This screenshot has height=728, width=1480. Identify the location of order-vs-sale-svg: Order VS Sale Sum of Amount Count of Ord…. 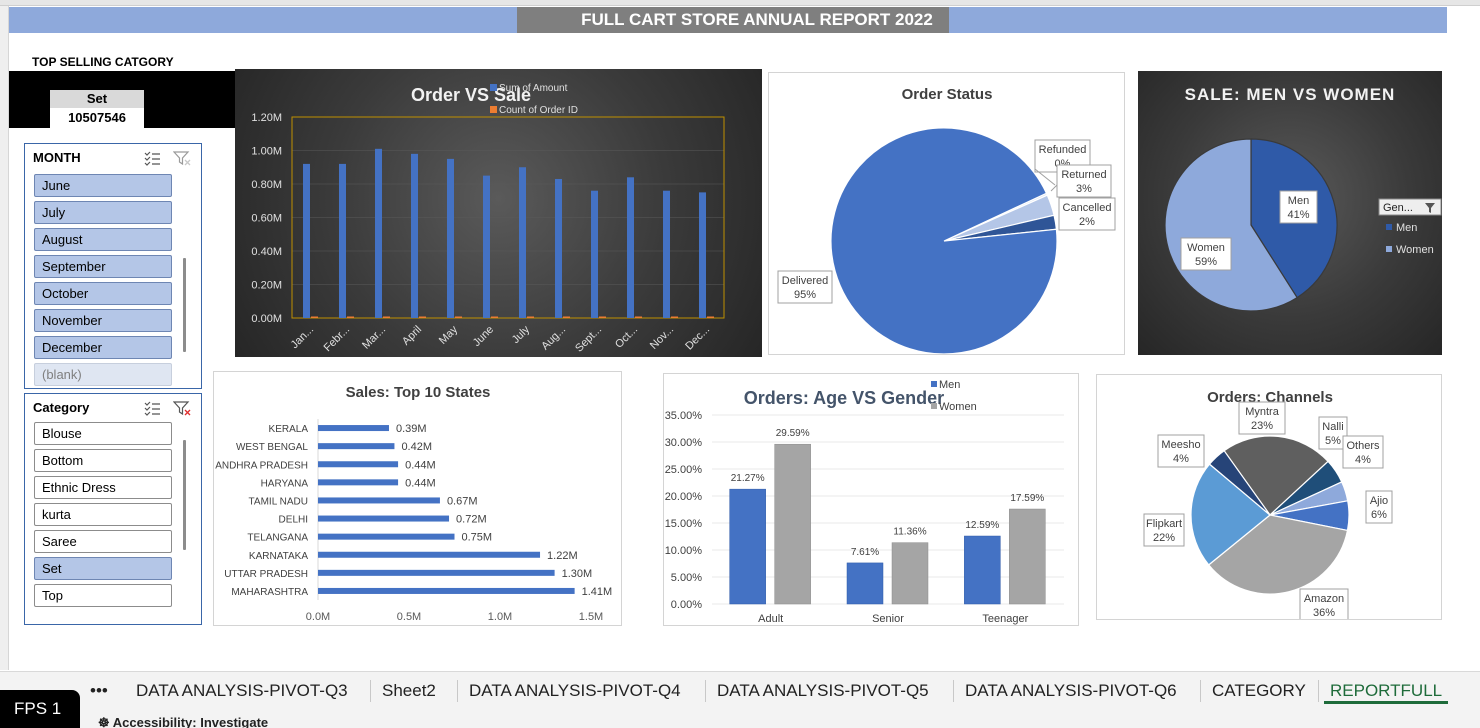
(488, 219).